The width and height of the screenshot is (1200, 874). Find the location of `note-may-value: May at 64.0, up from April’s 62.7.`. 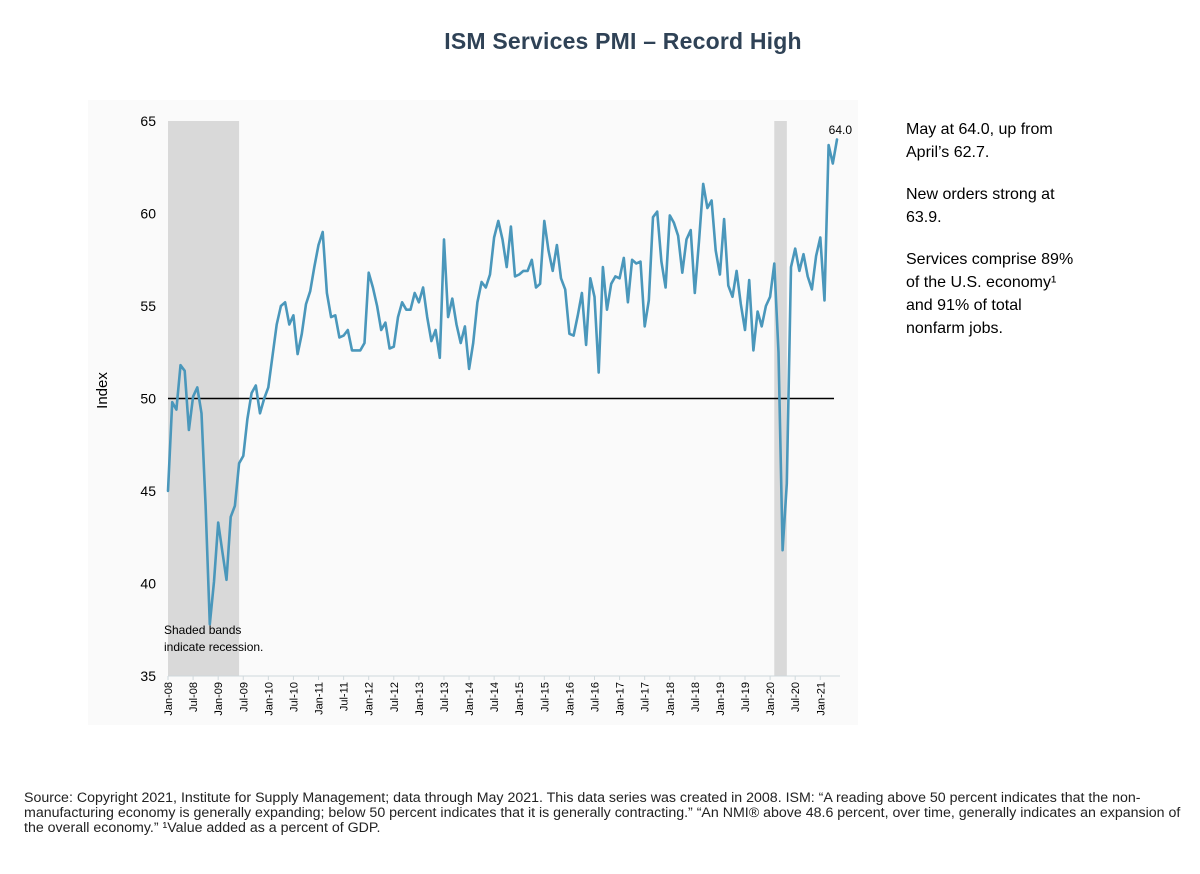

note-may-value: May at 64.0, up from April’s 62.7. is located at coordinates (979, 141).